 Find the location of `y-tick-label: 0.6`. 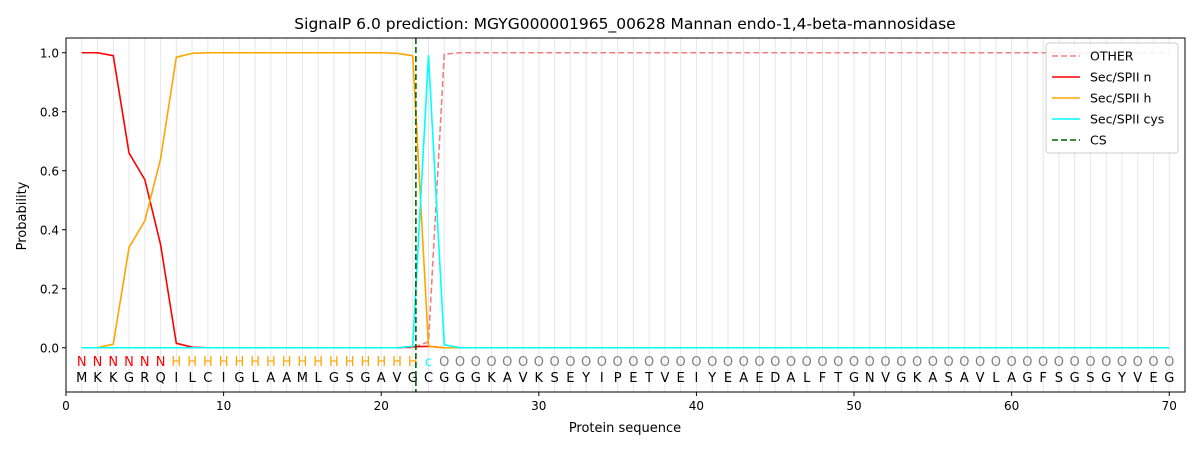

y-tick-label: 0.6 is located at coordinates (49, 171).